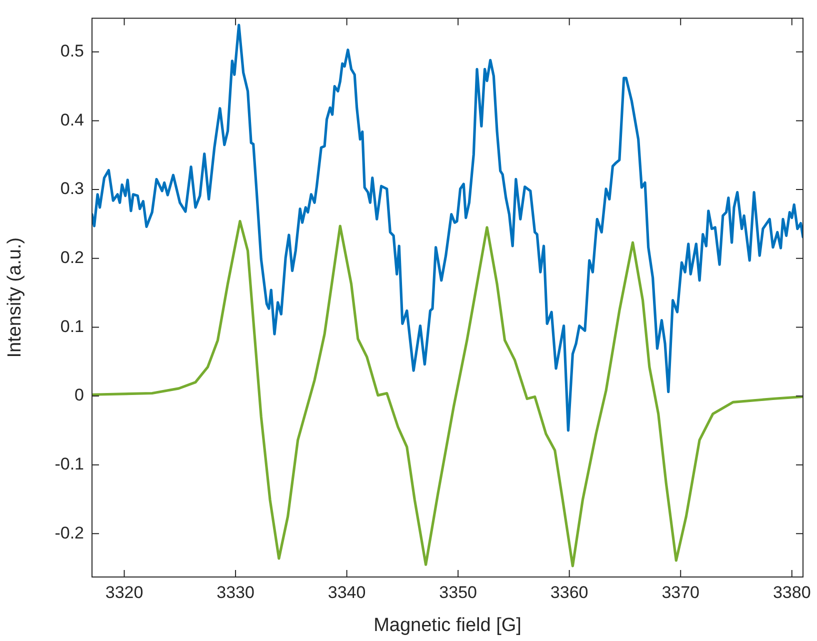 Image resolution: width=817 pixels, height=641 pixels. Describe the element at coordinates (791, 592) in the screenshot. I see `x-tick-label: 3380` at that location.